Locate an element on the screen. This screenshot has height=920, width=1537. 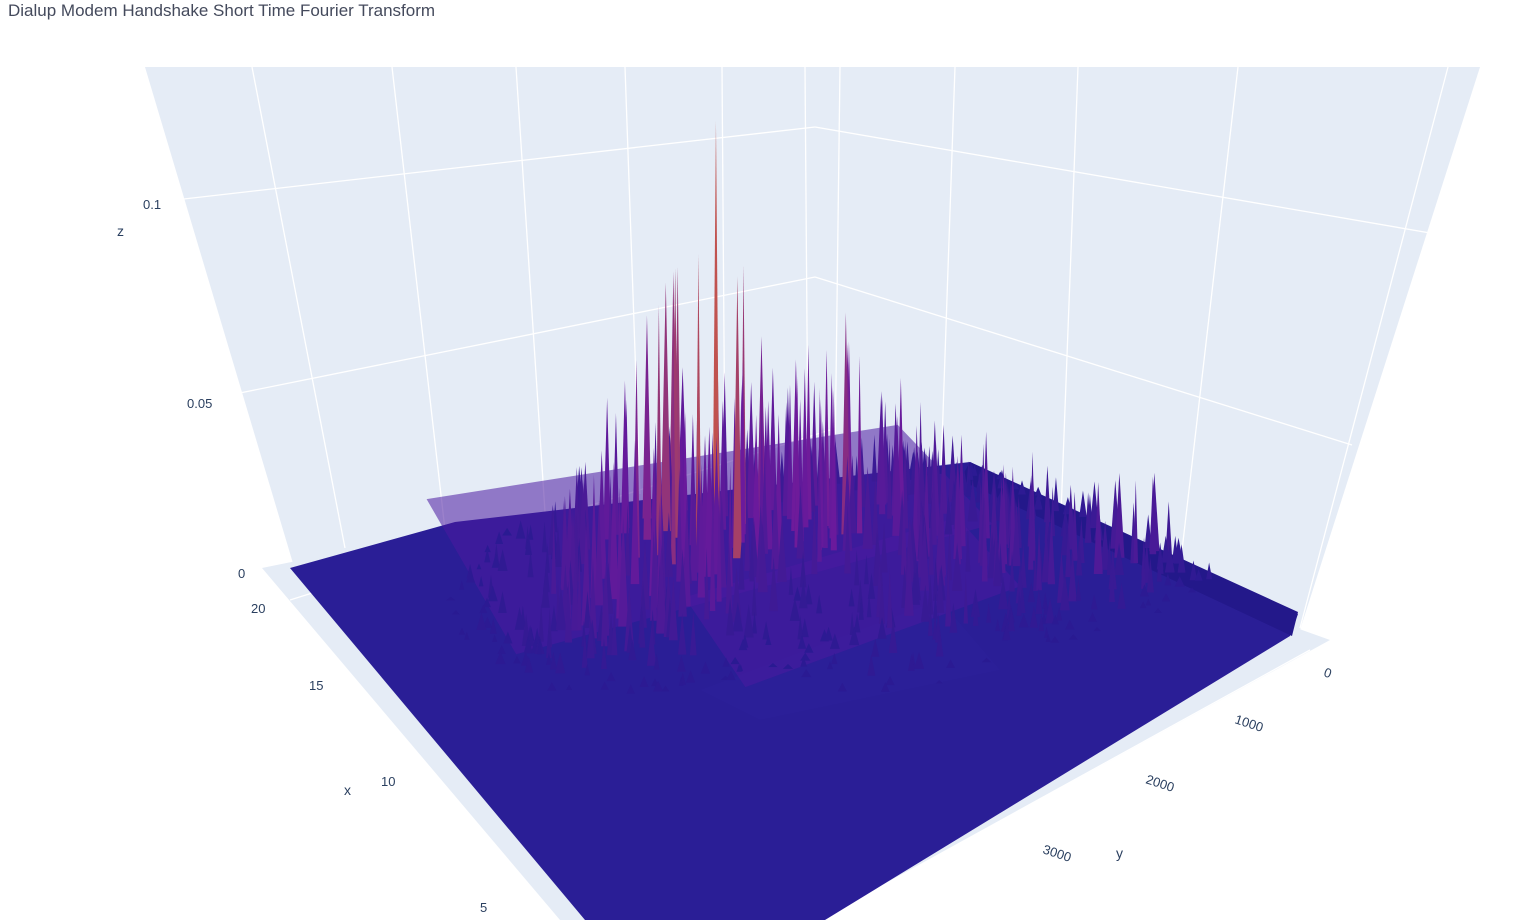
z-tick-label: 0 is located at coordinates (241, 573).